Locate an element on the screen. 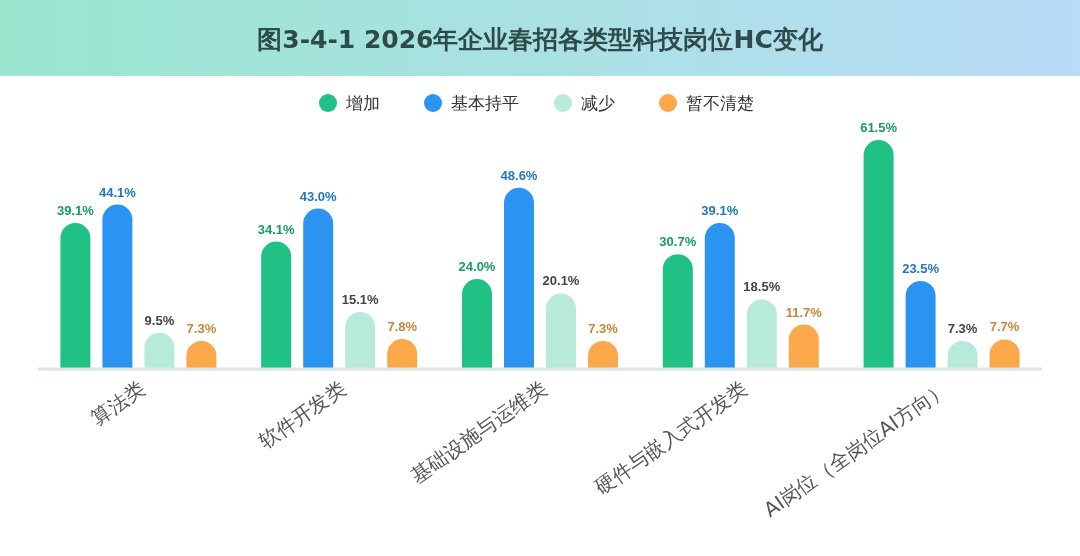 The image size is (1080, 556). x-tick-label: 软件开发类 is located at coordinates (302, 415).